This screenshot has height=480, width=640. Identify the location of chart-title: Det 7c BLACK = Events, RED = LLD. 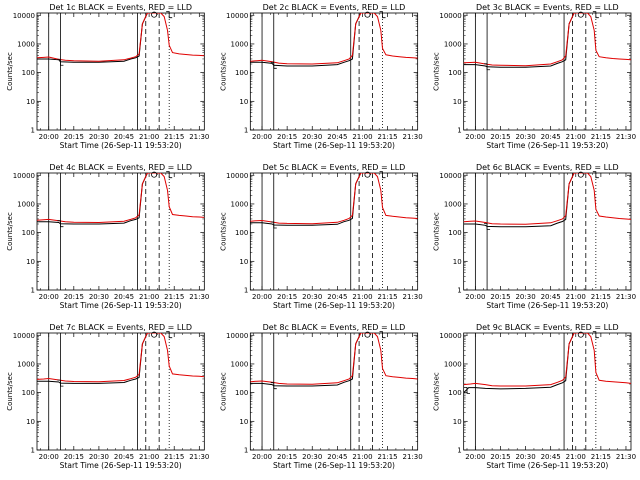
(120, 327).